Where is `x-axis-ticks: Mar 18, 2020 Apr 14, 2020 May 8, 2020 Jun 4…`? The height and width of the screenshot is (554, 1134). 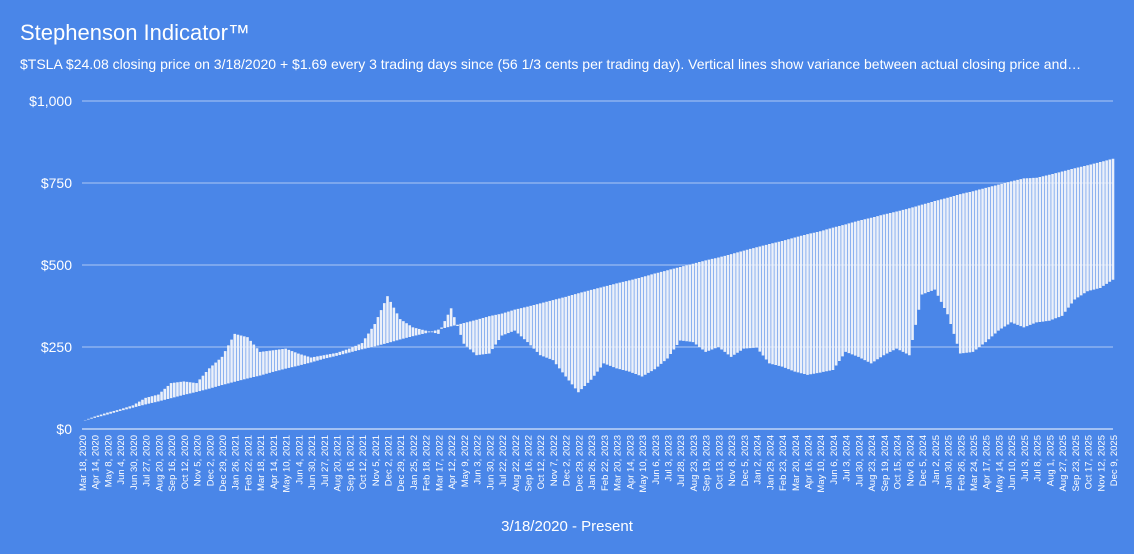 x-axis-ticks: Mar 18, 2020 Apr 14, 2020 May 8, 2020 Jun 4… is located at coordinates (599, 464).